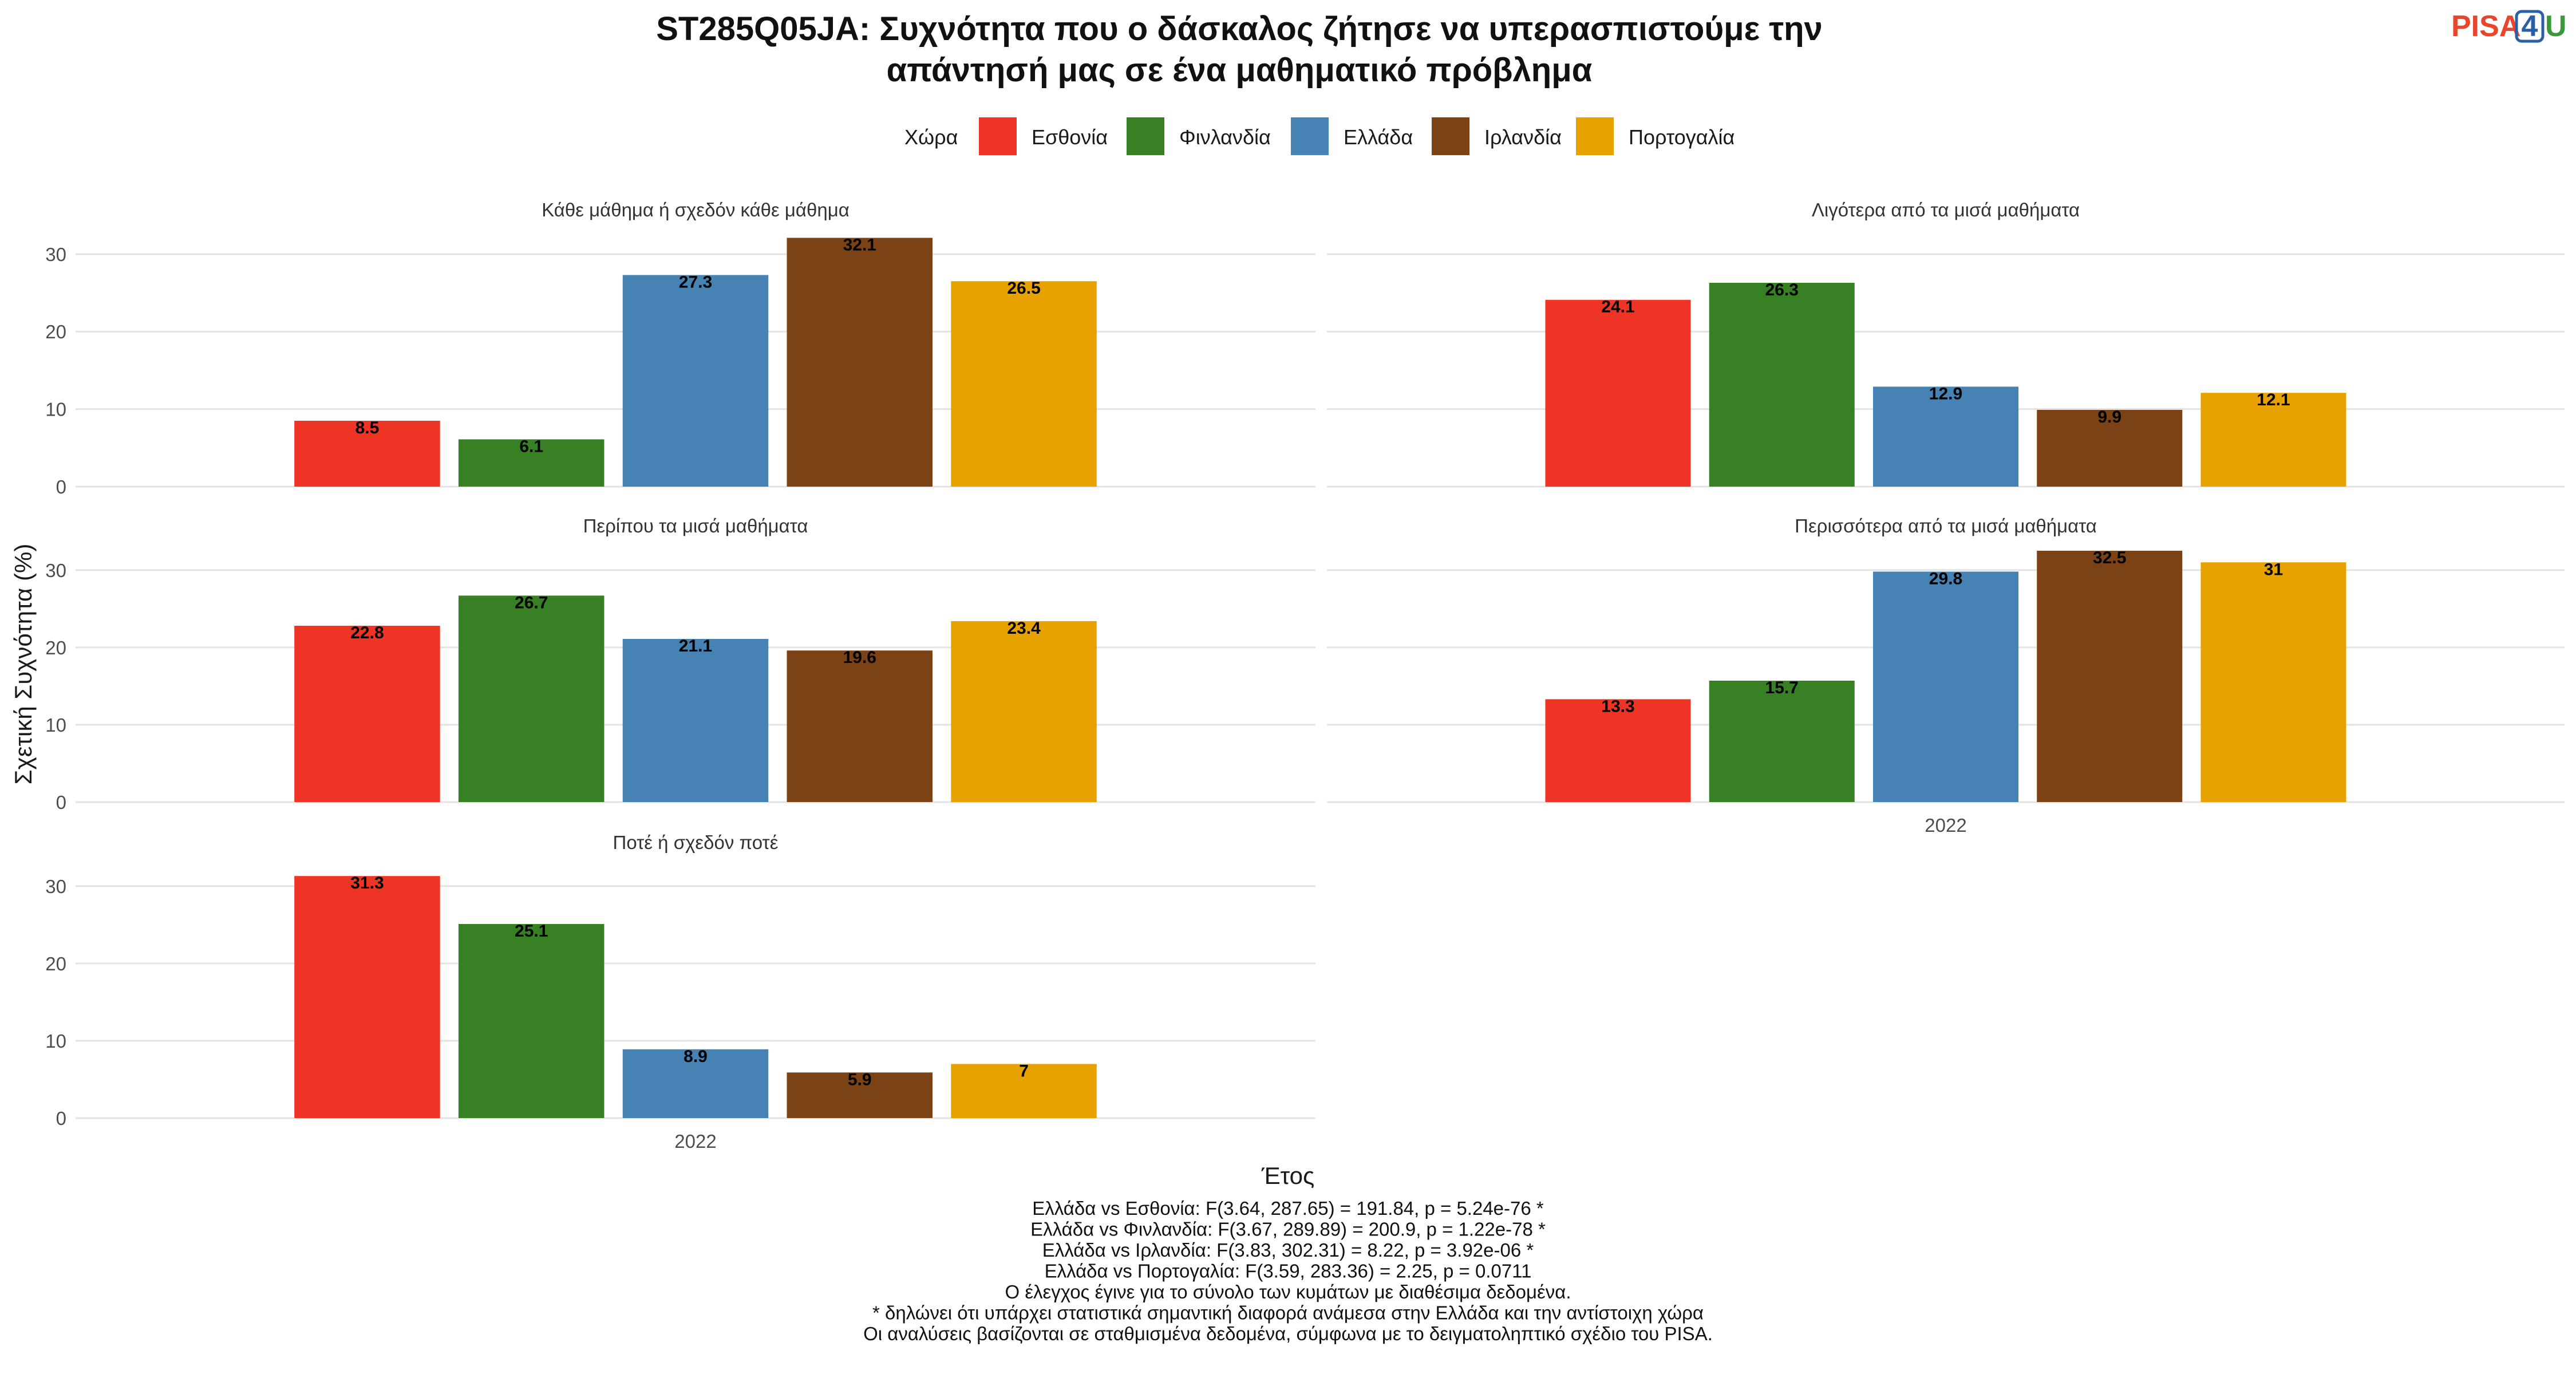 This screenshot has width=2576, height=1374. I want to click on bar-value-label: 19.6, so click(859, 658).